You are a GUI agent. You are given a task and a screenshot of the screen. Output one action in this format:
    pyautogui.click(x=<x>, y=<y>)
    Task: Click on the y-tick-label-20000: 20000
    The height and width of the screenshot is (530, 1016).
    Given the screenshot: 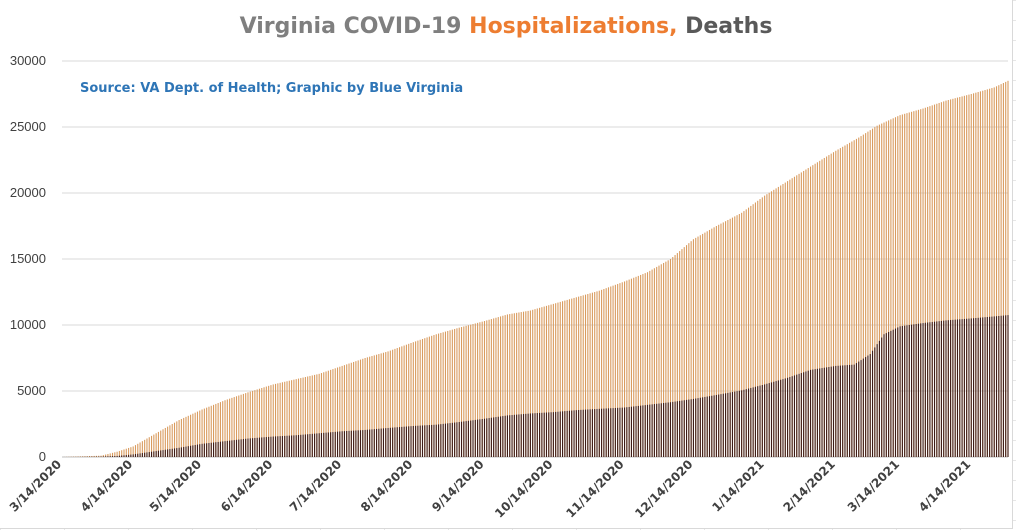 What is the action you would take?
    pyautogui.click(x=28, y=192)
    